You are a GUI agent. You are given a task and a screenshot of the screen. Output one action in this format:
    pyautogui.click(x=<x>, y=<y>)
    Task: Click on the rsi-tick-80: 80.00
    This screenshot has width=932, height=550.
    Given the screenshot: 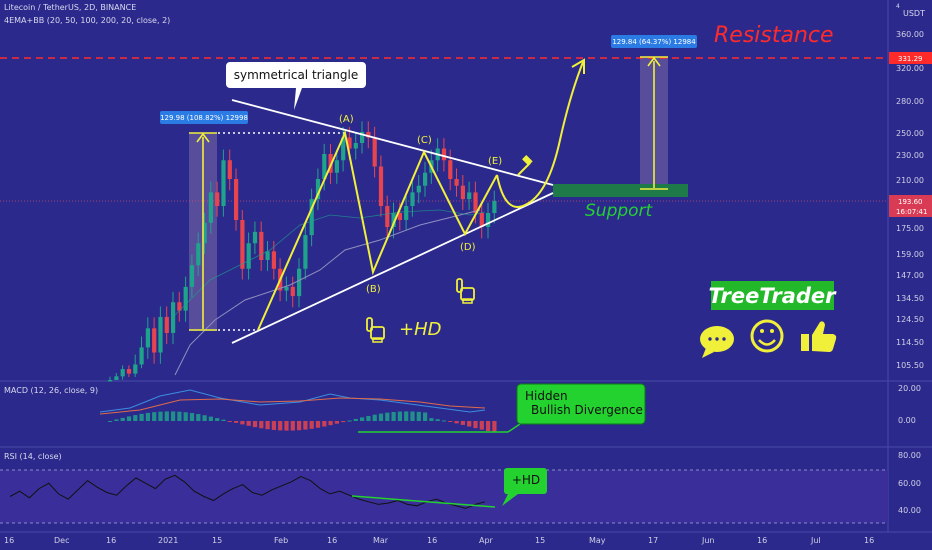 What is the action you would take?
    pyautogui.click(x=909, y=455)
    